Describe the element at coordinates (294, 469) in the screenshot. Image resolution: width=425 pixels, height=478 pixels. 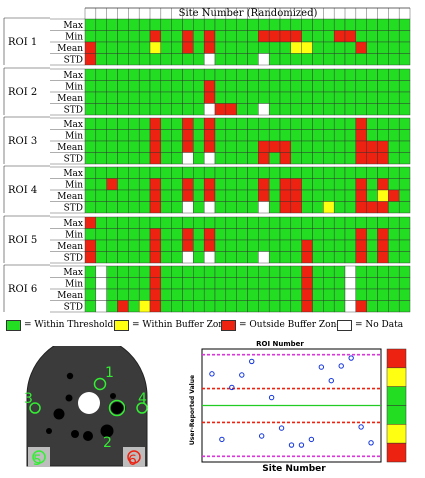
I see `threshold-chart-xlabel: Site Number` at that location.